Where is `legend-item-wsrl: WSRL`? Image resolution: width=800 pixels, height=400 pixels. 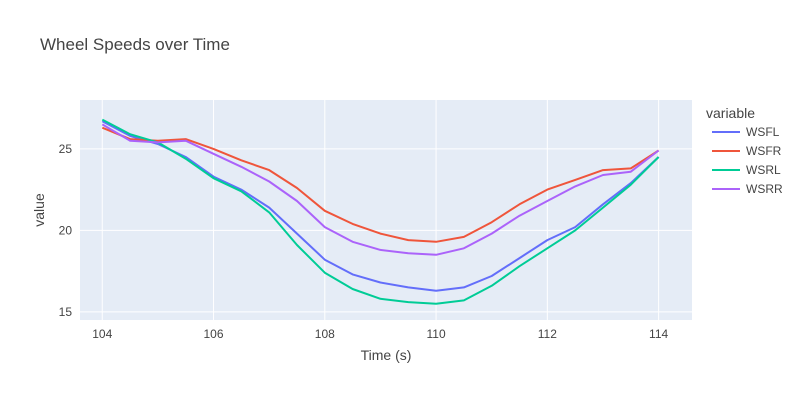
legend-item-wsrl: WSRL is located at coordinates (746, 170).